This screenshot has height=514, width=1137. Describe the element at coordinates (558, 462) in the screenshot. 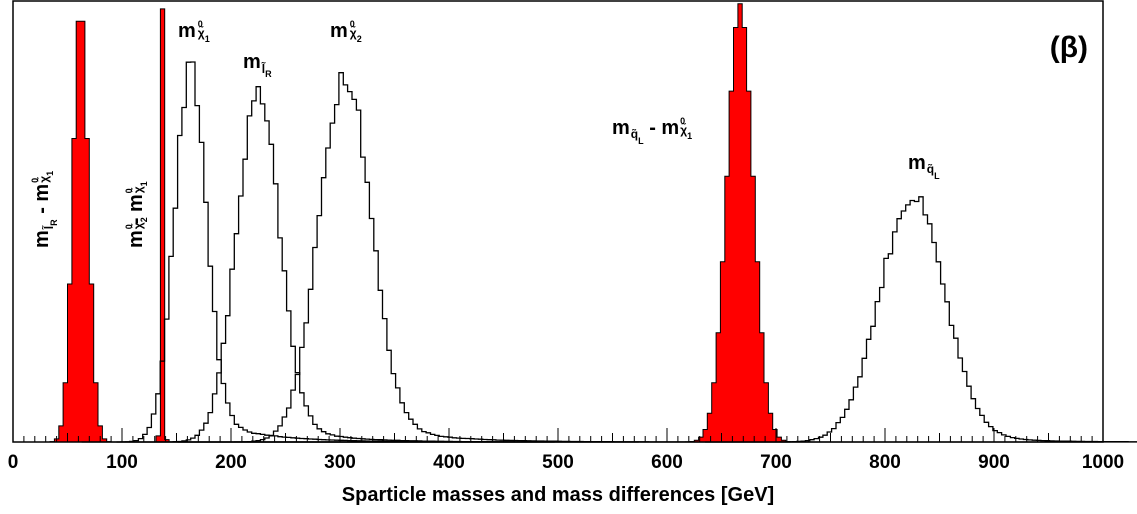

I see `x-tick-label: 500` at that location.